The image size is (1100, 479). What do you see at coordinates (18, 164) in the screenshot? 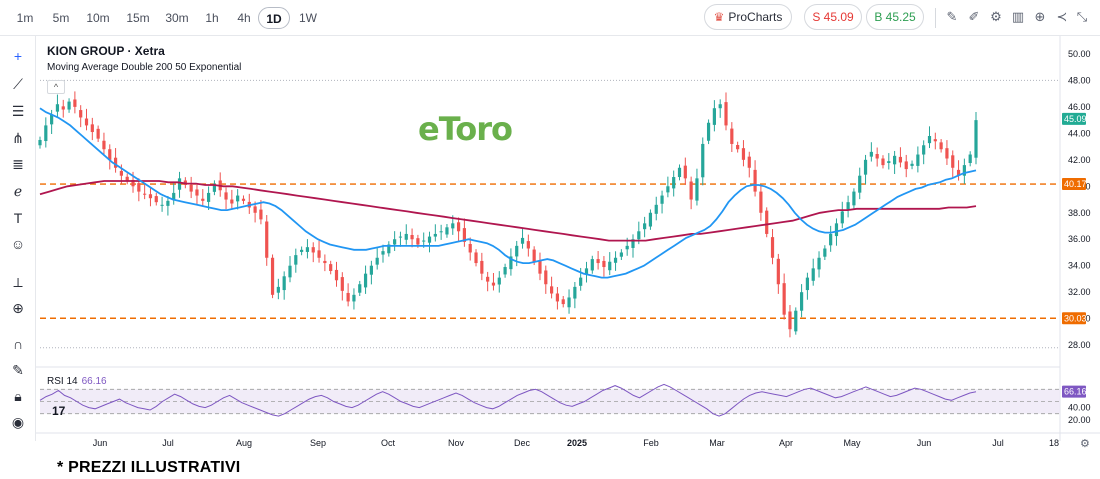
I see `fib-icon: ≣` at bounding box center [18, 164].